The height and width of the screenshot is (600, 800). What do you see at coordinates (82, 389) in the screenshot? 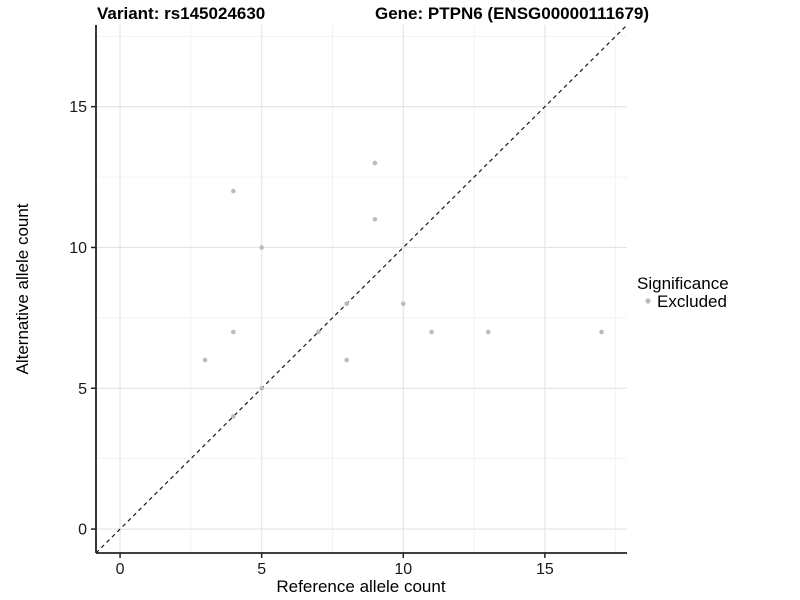
I see `y-tick-label-5: 5` at bounding box center [82, 389].